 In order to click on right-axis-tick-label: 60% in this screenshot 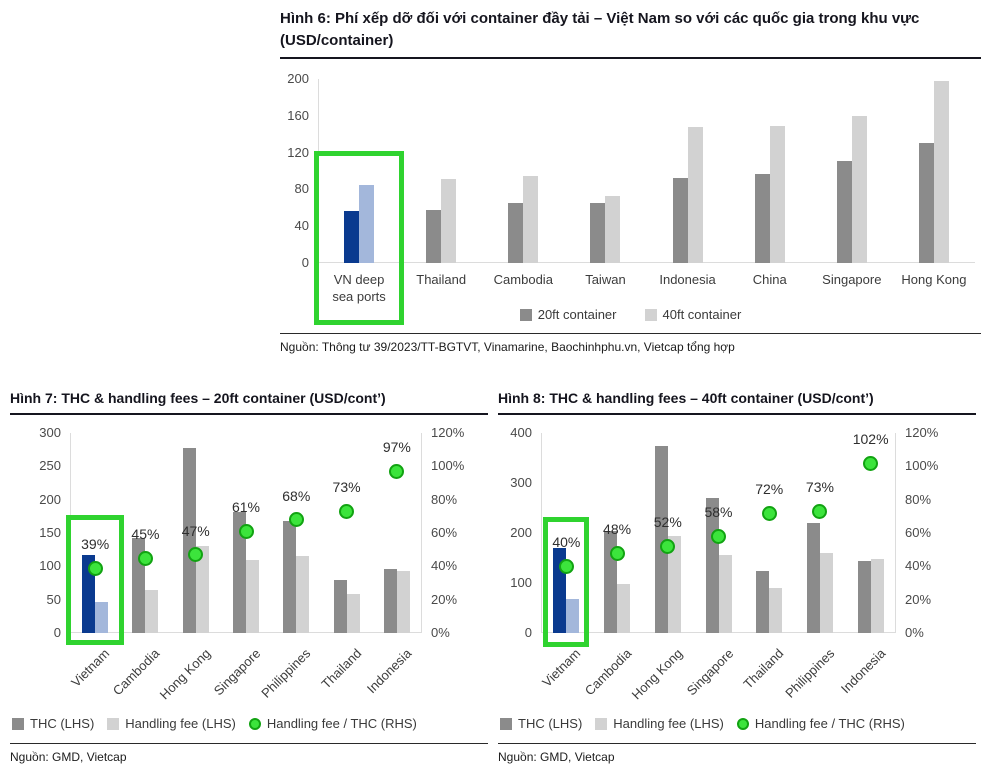, I will do `click(918, 532)`.